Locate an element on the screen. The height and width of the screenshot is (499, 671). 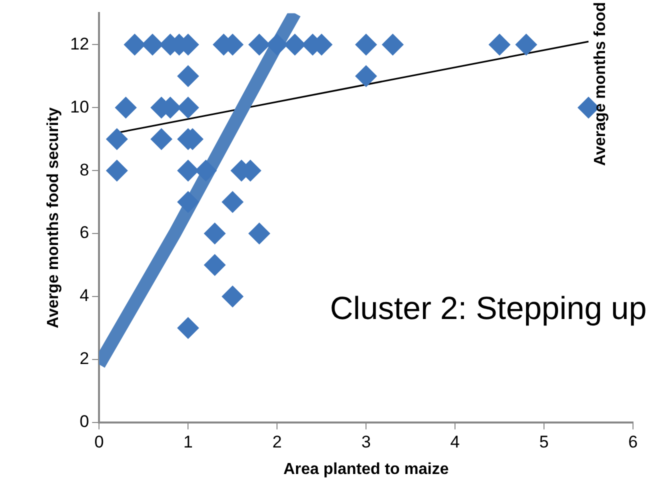
x-tick-label: 6 is located at coordinates (633, 442).